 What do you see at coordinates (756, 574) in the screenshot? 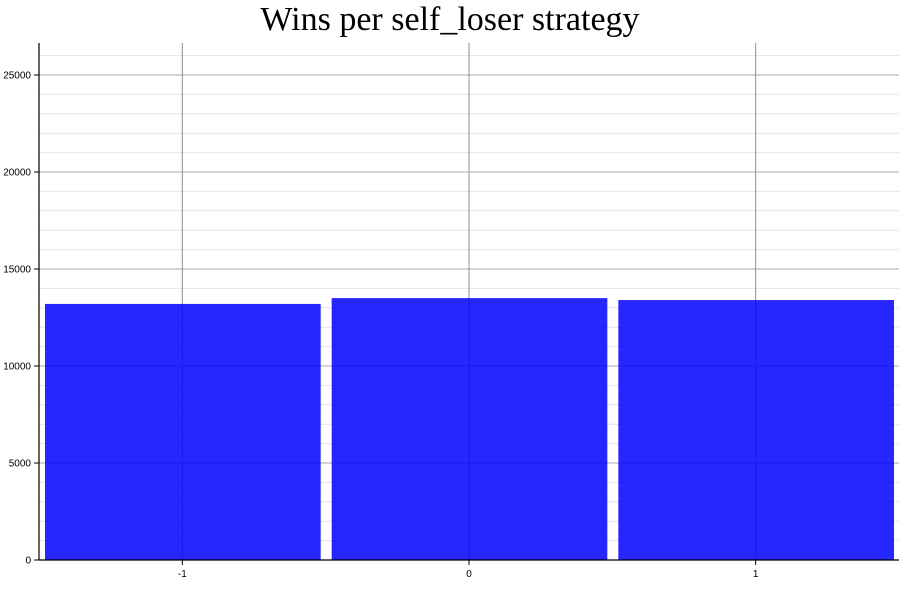
I see `x-tick-label: 1` at bounding box center [756, 574].